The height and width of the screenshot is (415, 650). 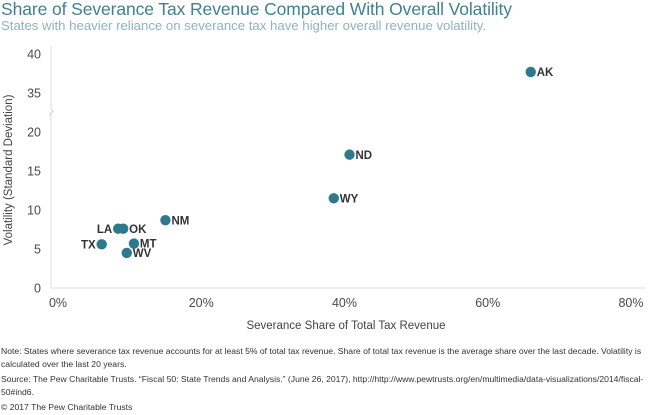 I want to click on y-tick-label: 0, so click(x=37, y=289).